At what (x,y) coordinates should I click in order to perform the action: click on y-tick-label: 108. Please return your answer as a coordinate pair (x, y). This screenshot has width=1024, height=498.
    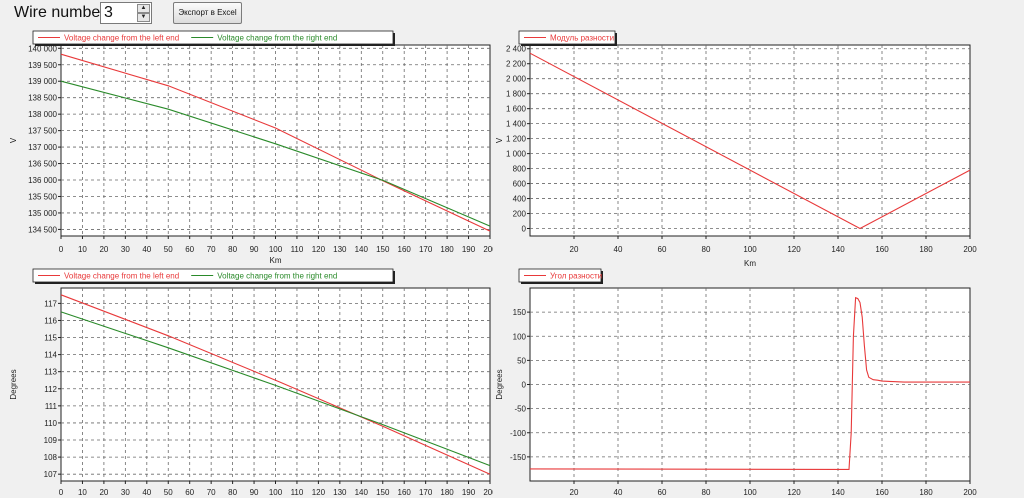
    Looking at the image, I should click on (51, 457).